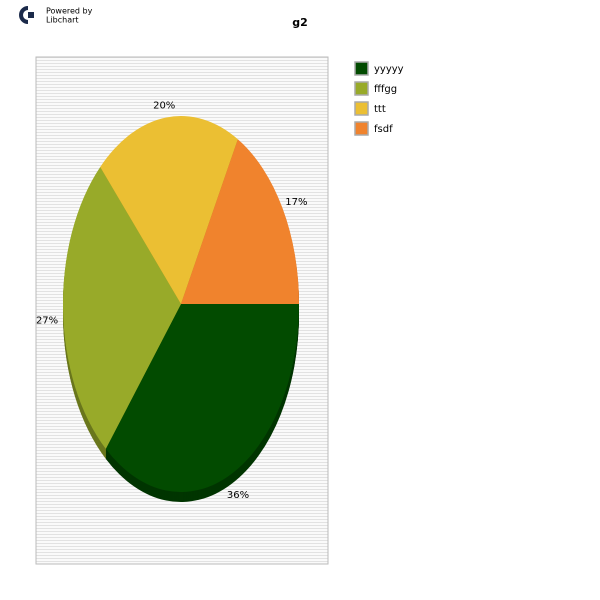 The height and width of the screenshot is (600, 600). Describe the element at coordinates (164, 106) in the screenshot. I see `slice-label: 20%` at that location.